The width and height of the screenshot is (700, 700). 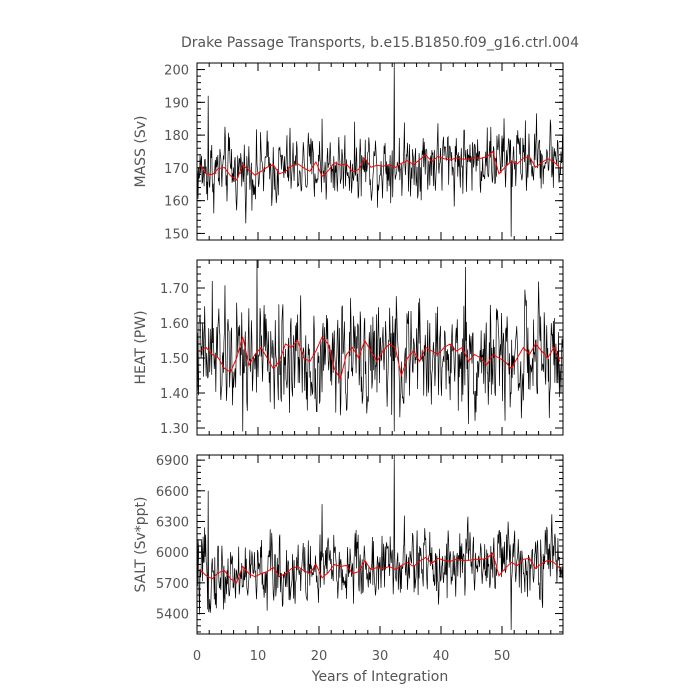 I want to click on y-tick-label: 6000, so click(x=172, y=553).